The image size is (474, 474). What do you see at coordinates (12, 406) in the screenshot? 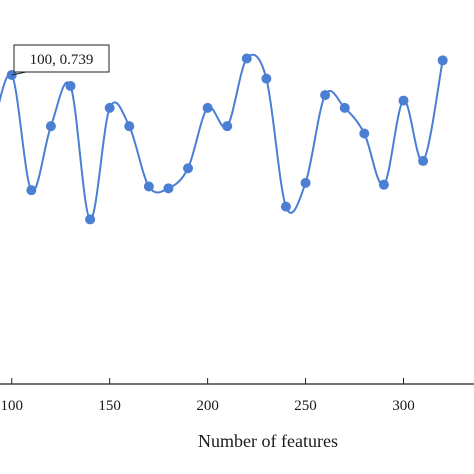
I see `x-tick-label: 100` at bounding box center [12, 406].